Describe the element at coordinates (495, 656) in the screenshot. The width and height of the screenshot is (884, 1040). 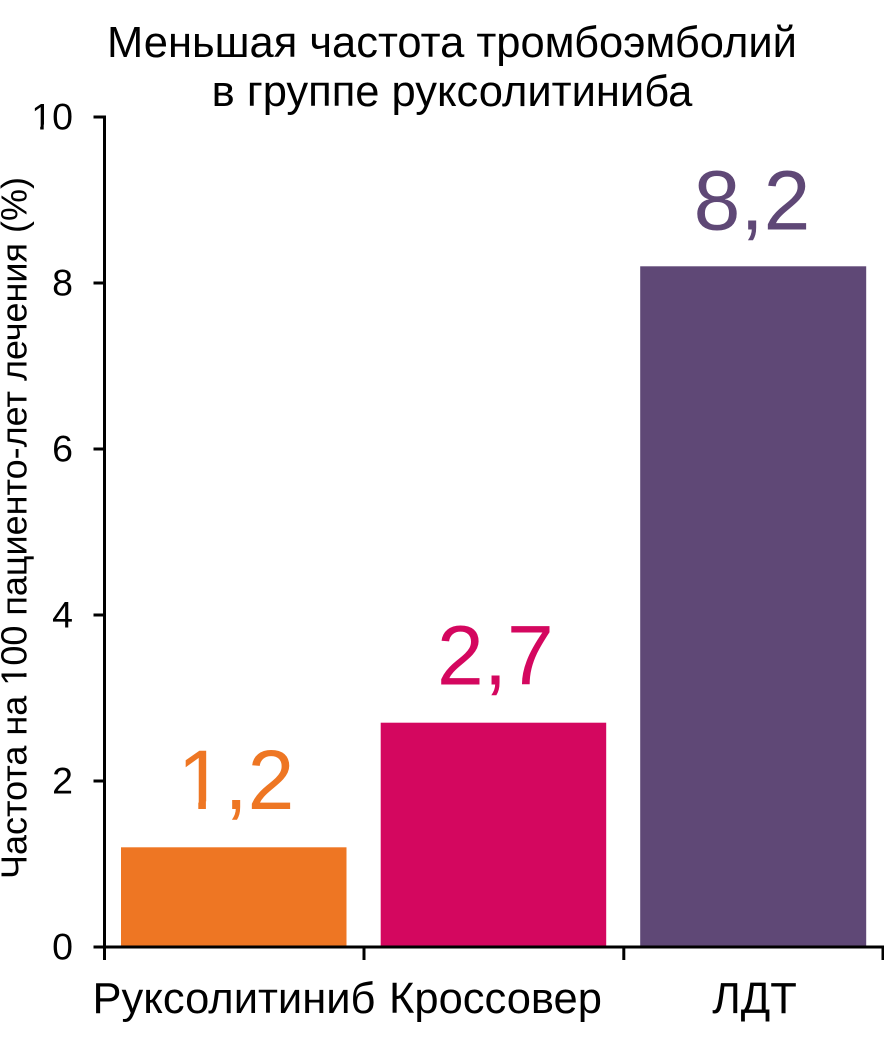
I see `svg-text: 2,7` at that location.